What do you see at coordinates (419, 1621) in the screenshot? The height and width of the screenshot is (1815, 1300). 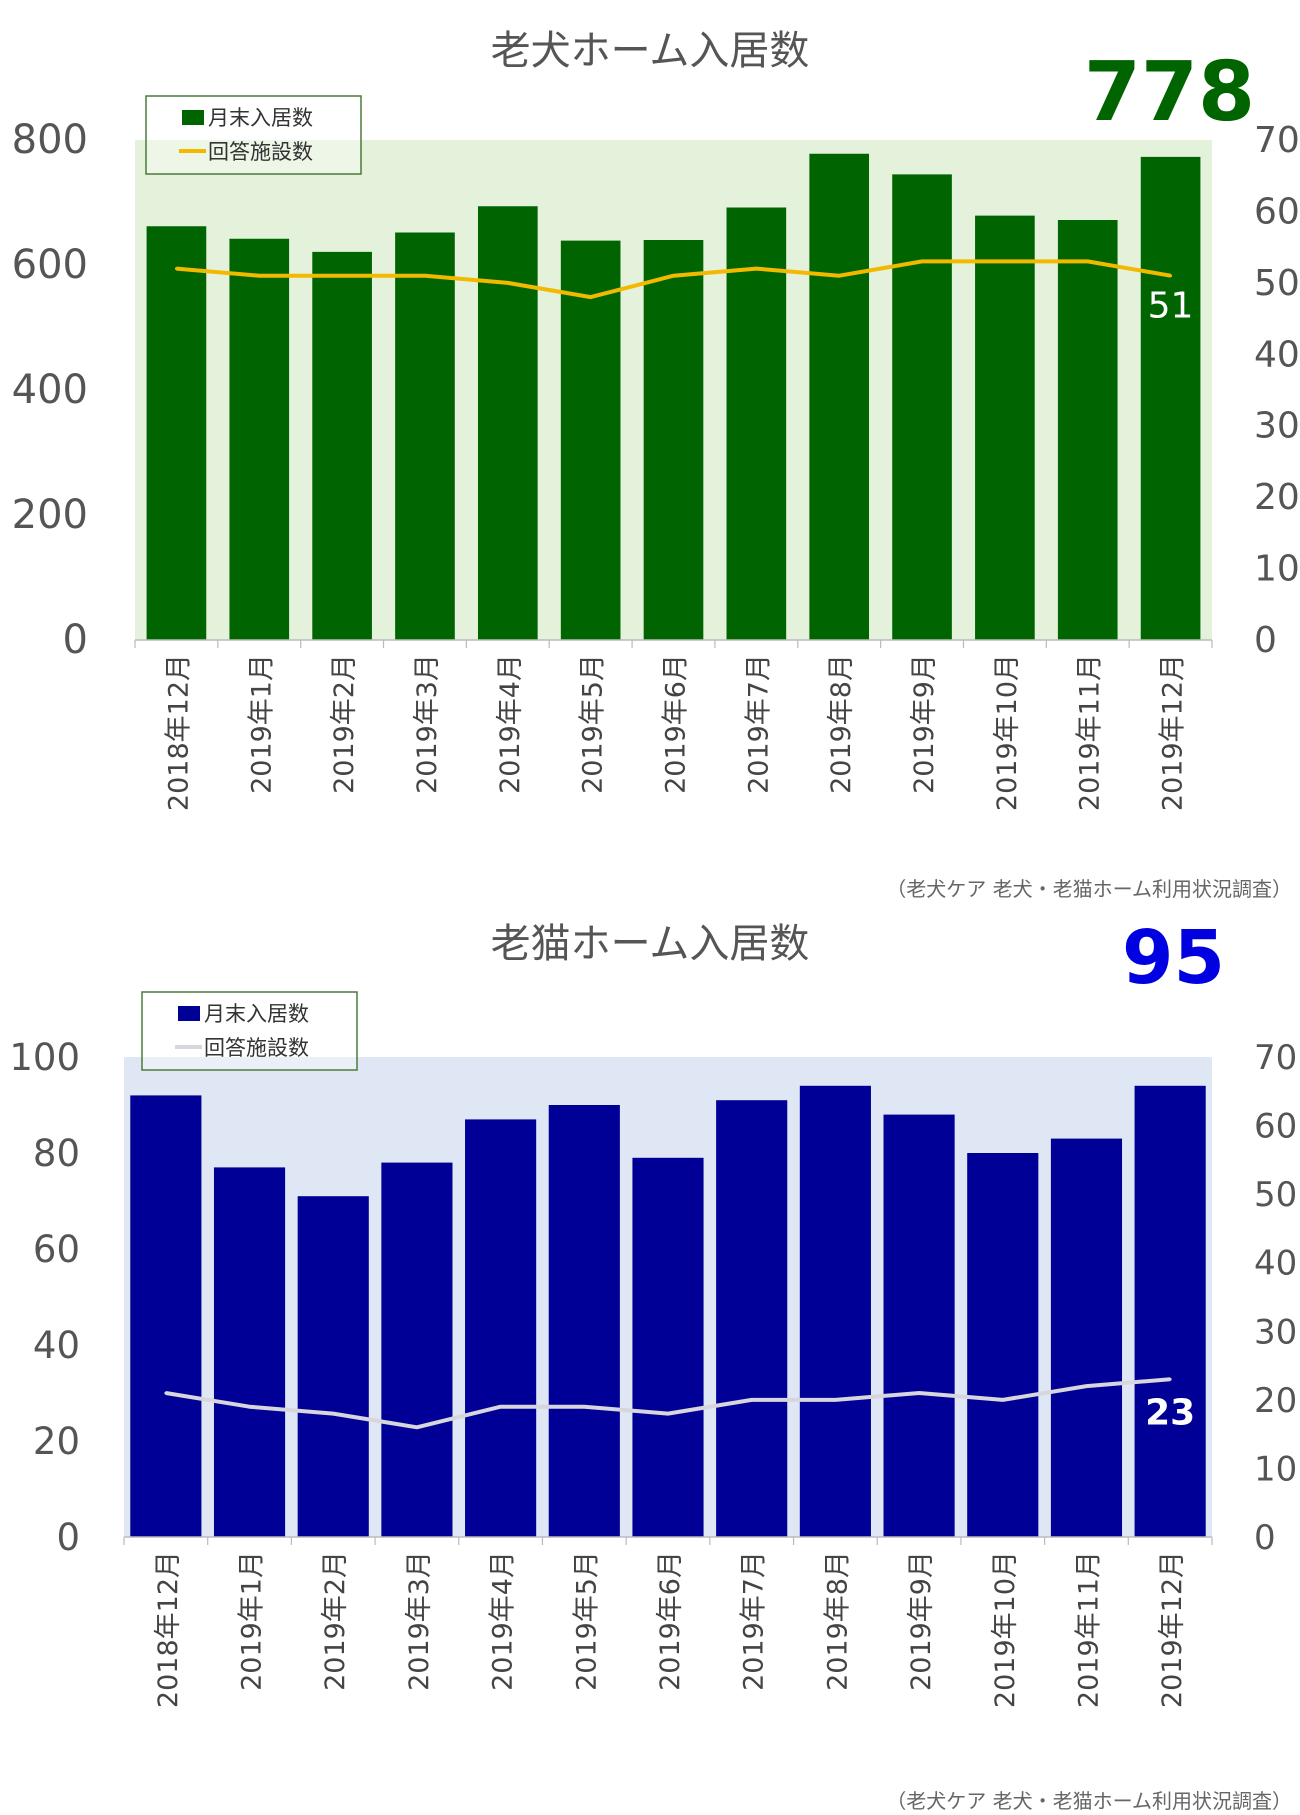 I see `cat-x-tick-label: 2019年3月` at bounding box center [419, 1621].